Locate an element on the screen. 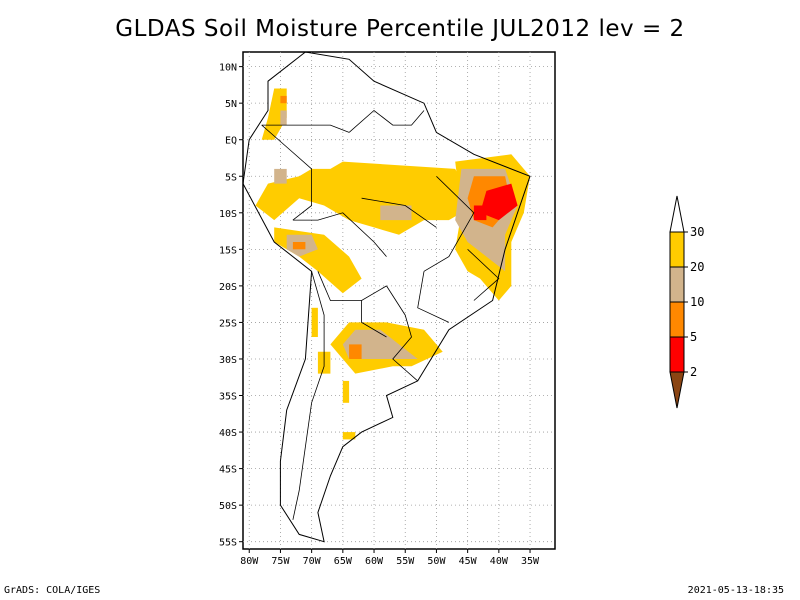 The height and width of the screenshot is (600, 800). lon-tick-label: 55W is located at coordinates (405, 561).